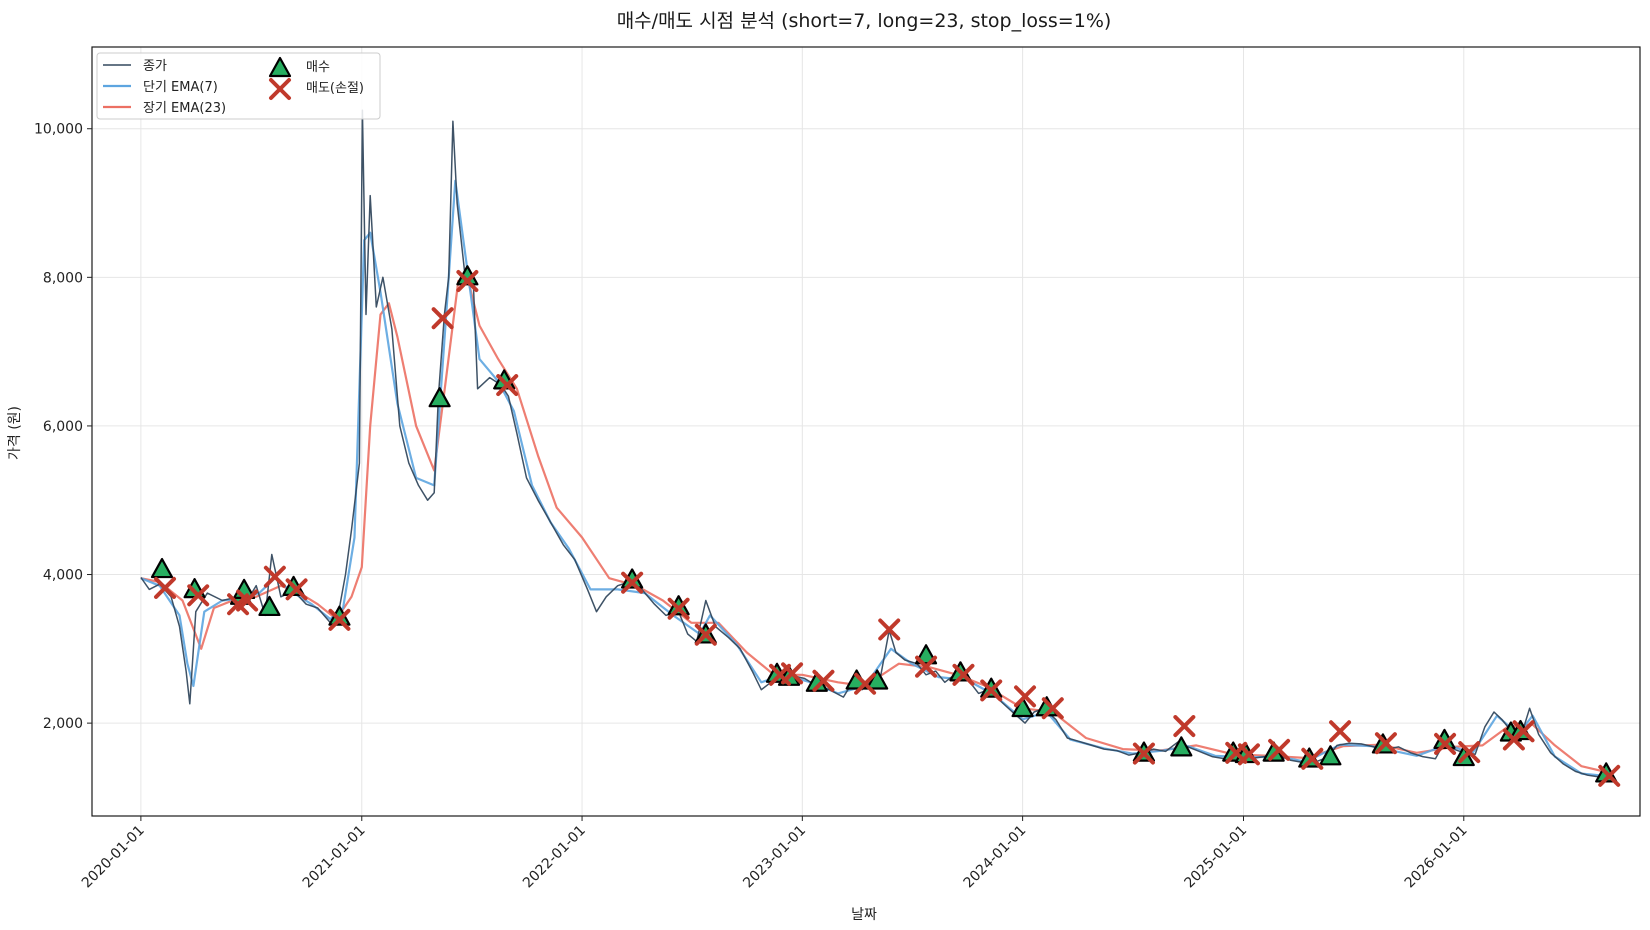 The width and height of the screenshot is (1650, 930). I want to click on legend-item-sell: 매도(손절), so click(316, 89).